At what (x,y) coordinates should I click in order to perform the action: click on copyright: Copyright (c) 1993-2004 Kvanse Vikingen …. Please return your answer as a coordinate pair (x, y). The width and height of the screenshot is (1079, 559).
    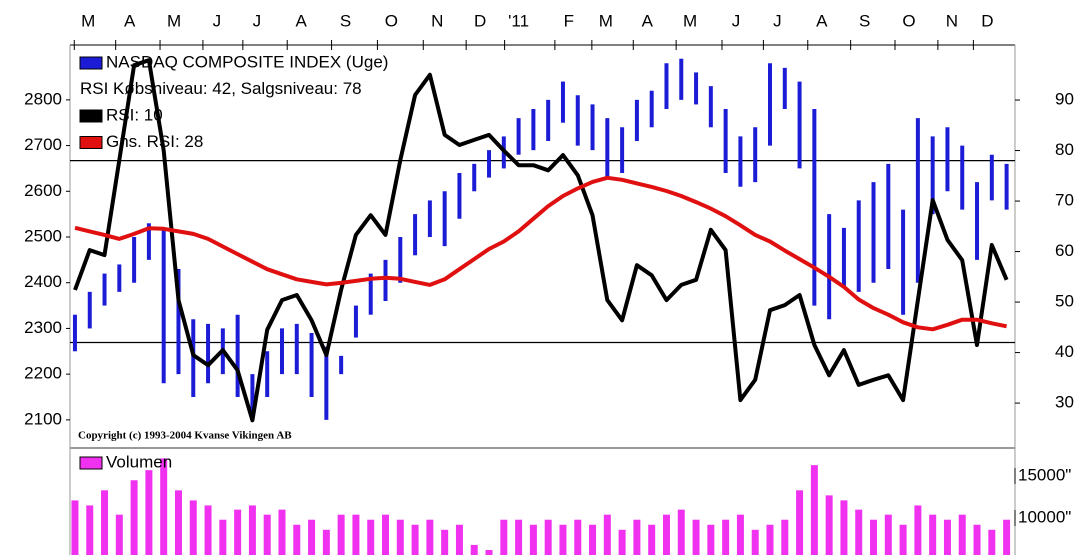
    Looking at the image, I should click on (185, 436).